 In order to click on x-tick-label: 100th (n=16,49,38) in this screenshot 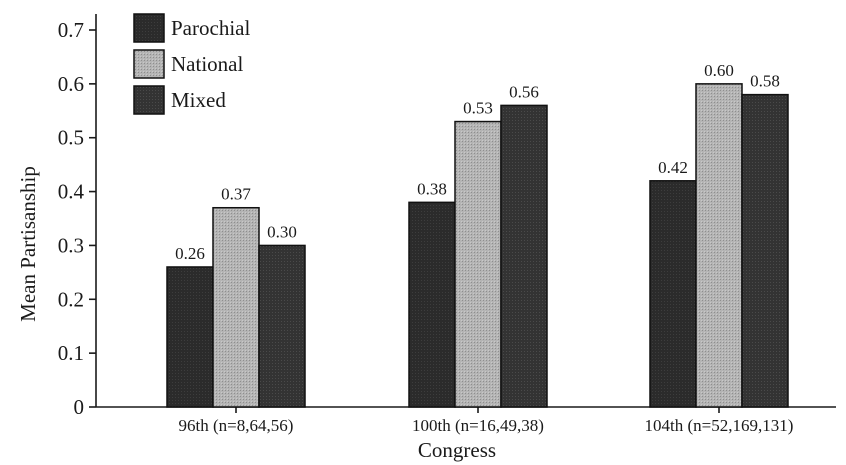, I will do `click(478, 425)`.